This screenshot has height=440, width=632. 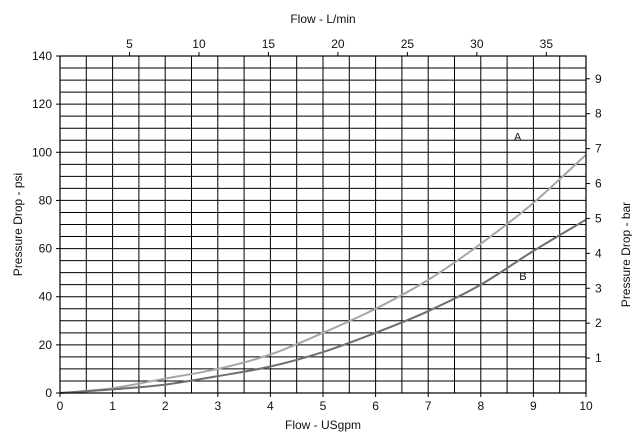 What do you see at coordinates (112, 406) in the screenshot?
I see `x-tick-label: 1` at bounding box center [112, 406].